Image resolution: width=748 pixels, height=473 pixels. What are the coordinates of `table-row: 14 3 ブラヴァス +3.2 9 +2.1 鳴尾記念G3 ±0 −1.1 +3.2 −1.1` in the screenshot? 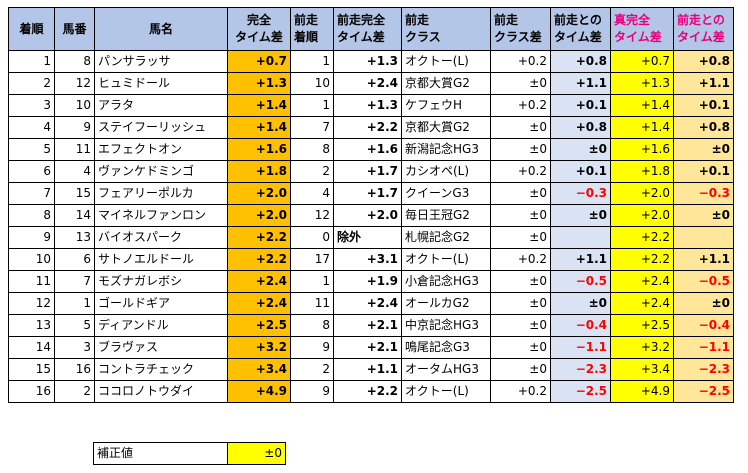 It's located at (371, 347).